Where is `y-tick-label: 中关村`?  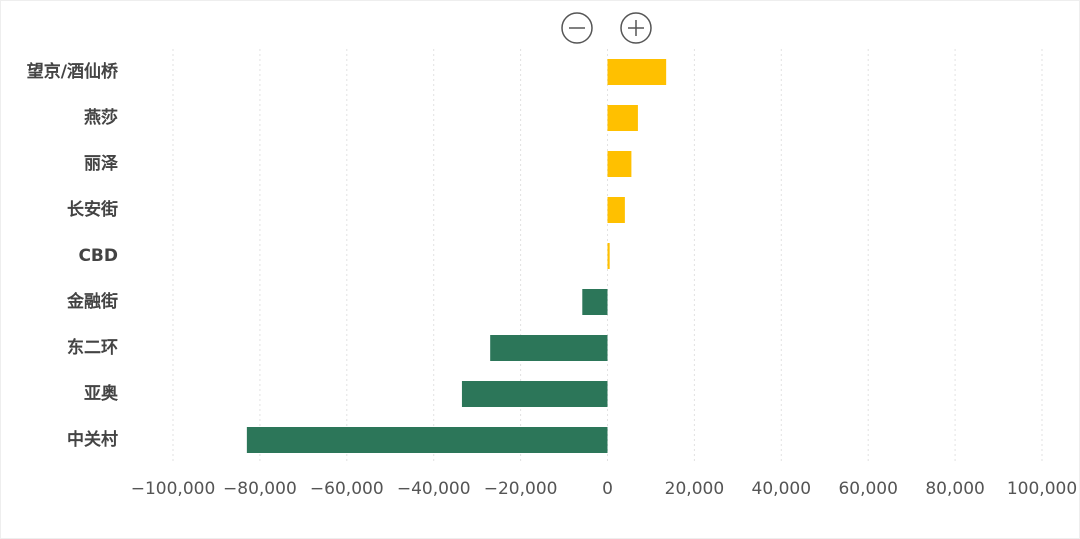 y-tick-label: 中关村 is located at coordinates (92, 439).